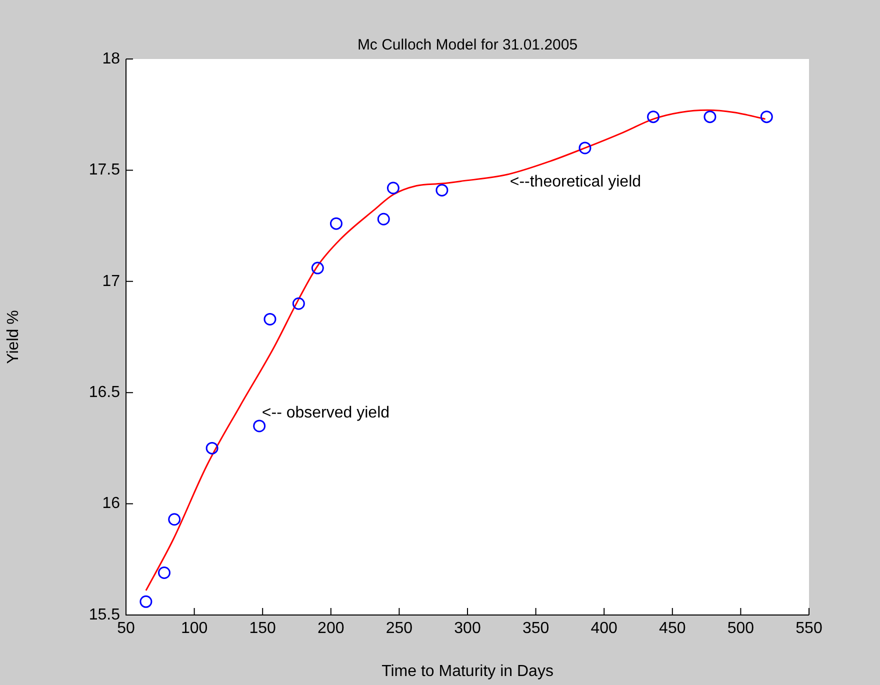 The image size is (880, 685). What do you see at coordinates (331, 629) in the screenshot?
I see `x-tick-label: 200` at bounding box center [331, 629].